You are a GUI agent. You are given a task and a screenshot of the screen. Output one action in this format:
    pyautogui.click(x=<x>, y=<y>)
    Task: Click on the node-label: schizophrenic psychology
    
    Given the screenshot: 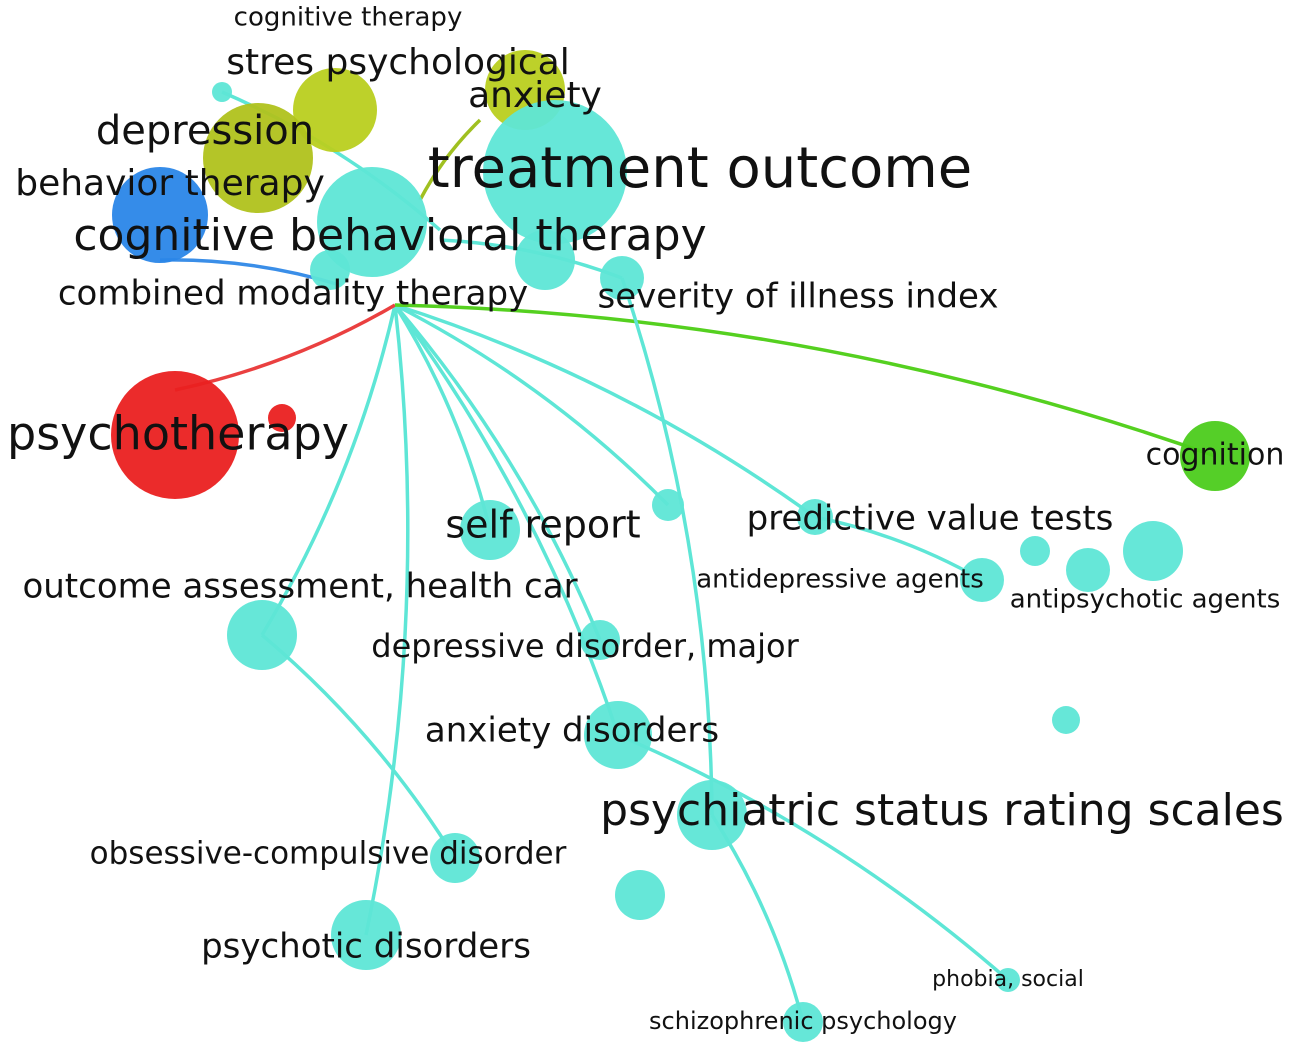 What is the action you would take?
    pyautogui.click(x=803, y=1021)
    